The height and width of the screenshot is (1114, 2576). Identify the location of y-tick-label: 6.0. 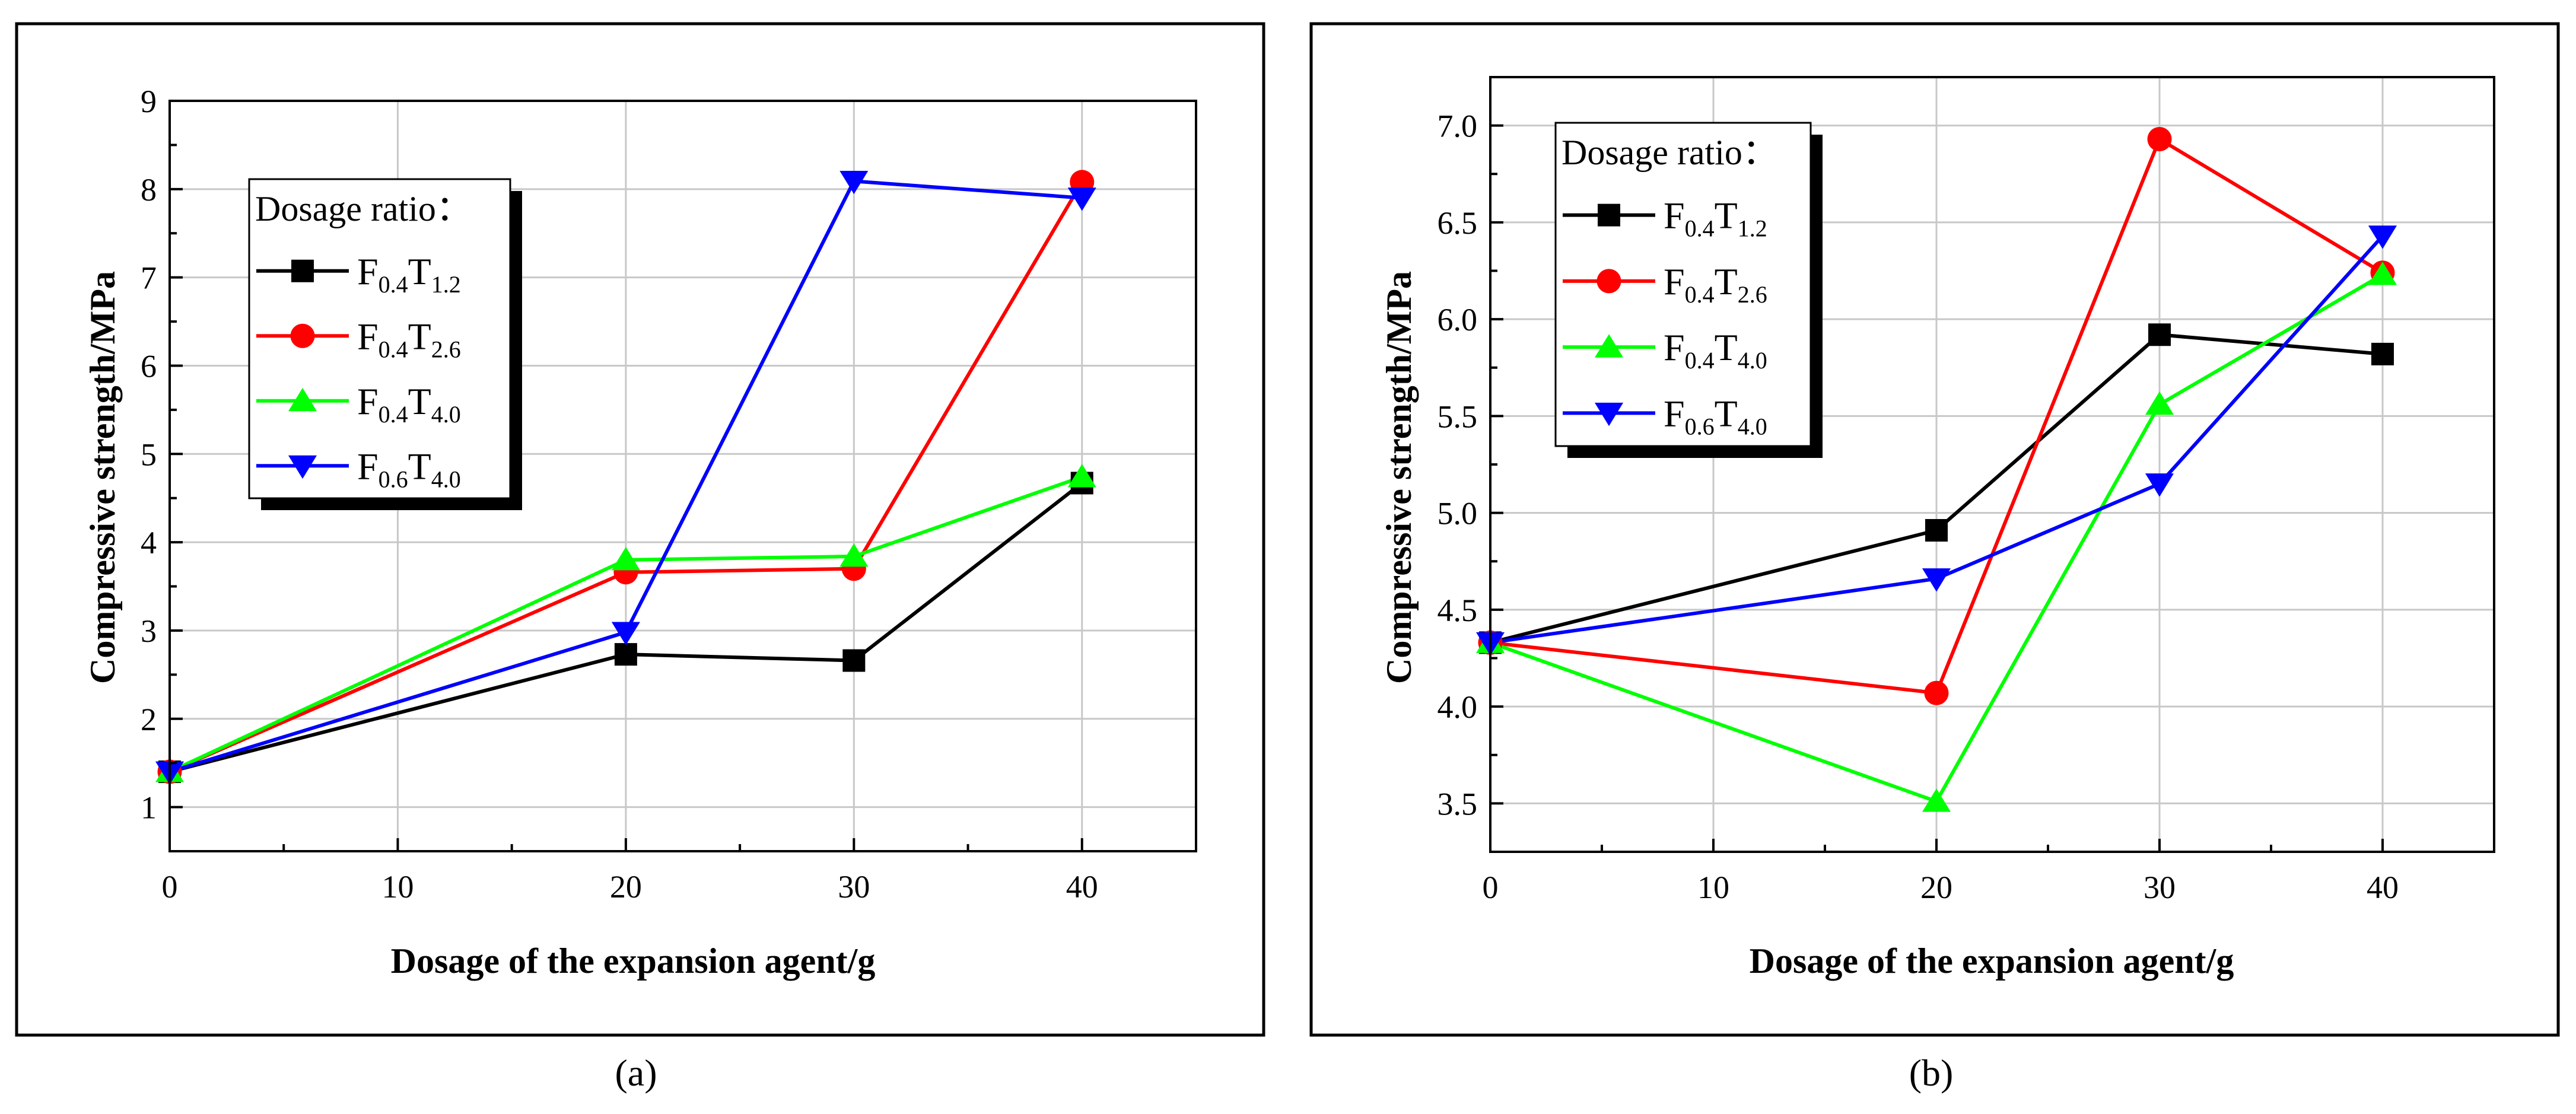
(1458, 320).